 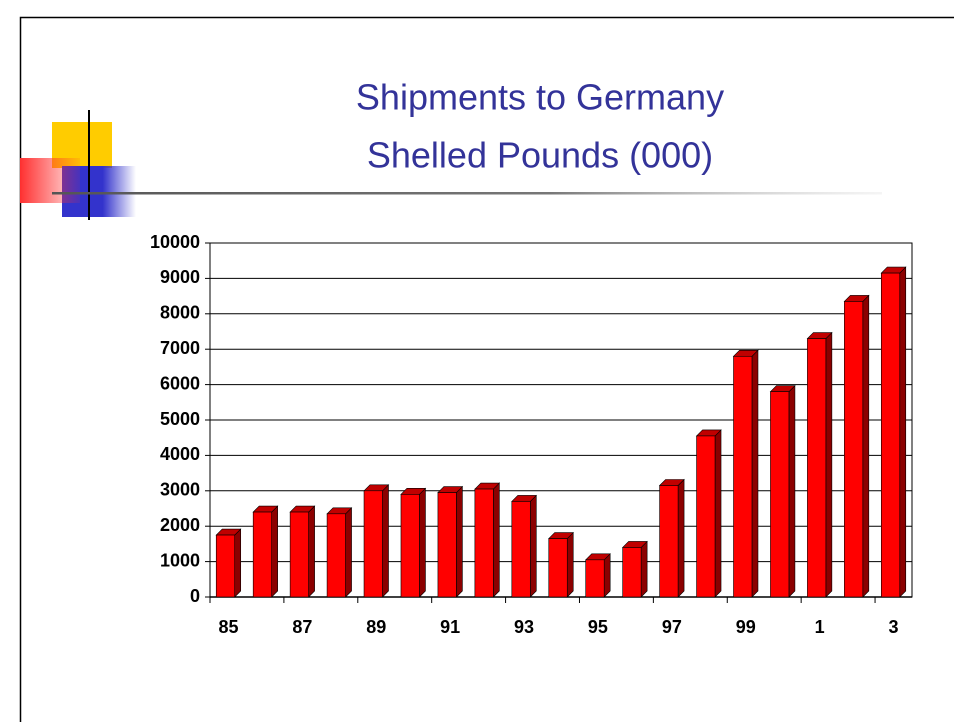 What do you see at coordinates (180, 490) in the screenshot?
I see `y-tick-label: 3000` at bounding box center [180, 490].